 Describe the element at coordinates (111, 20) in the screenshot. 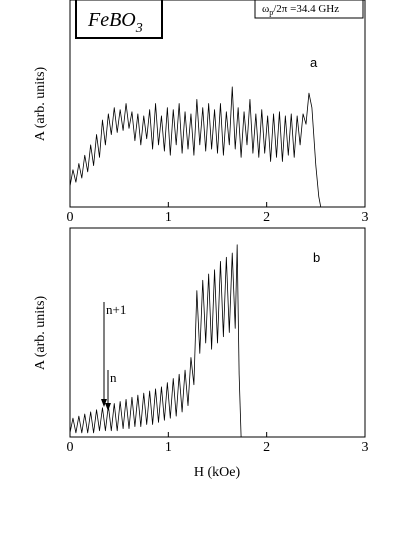

I see `material-text: FeBO` at that location.